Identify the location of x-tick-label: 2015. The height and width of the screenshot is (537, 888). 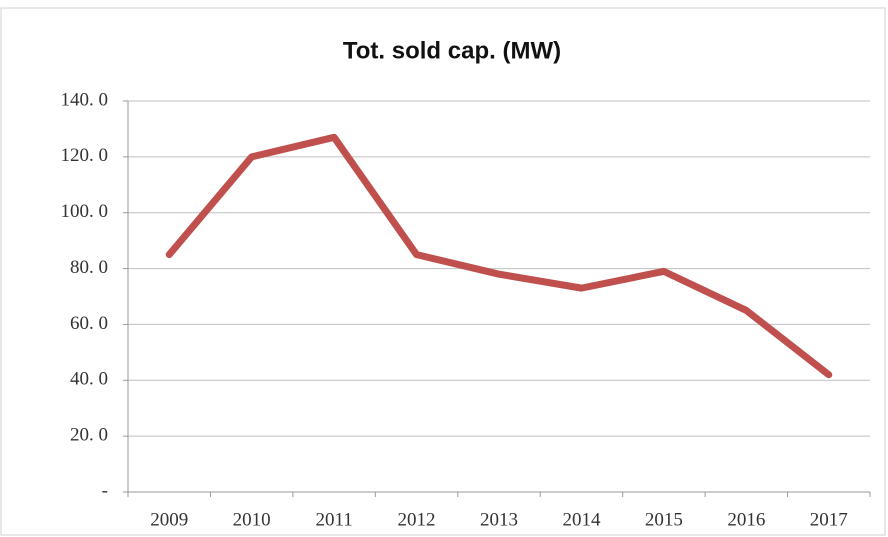
(664, 519).